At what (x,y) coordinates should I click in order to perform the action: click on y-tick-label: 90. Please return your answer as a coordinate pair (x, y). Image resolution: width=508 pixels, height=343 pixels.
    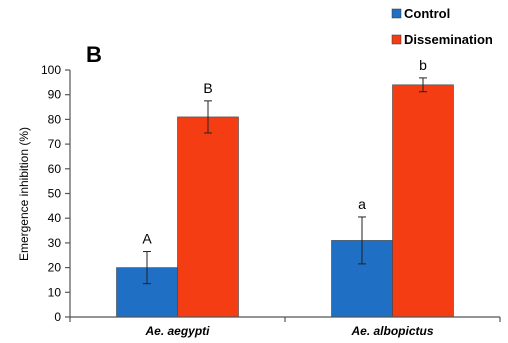
    Looking at the image, I should click on (55, 95).